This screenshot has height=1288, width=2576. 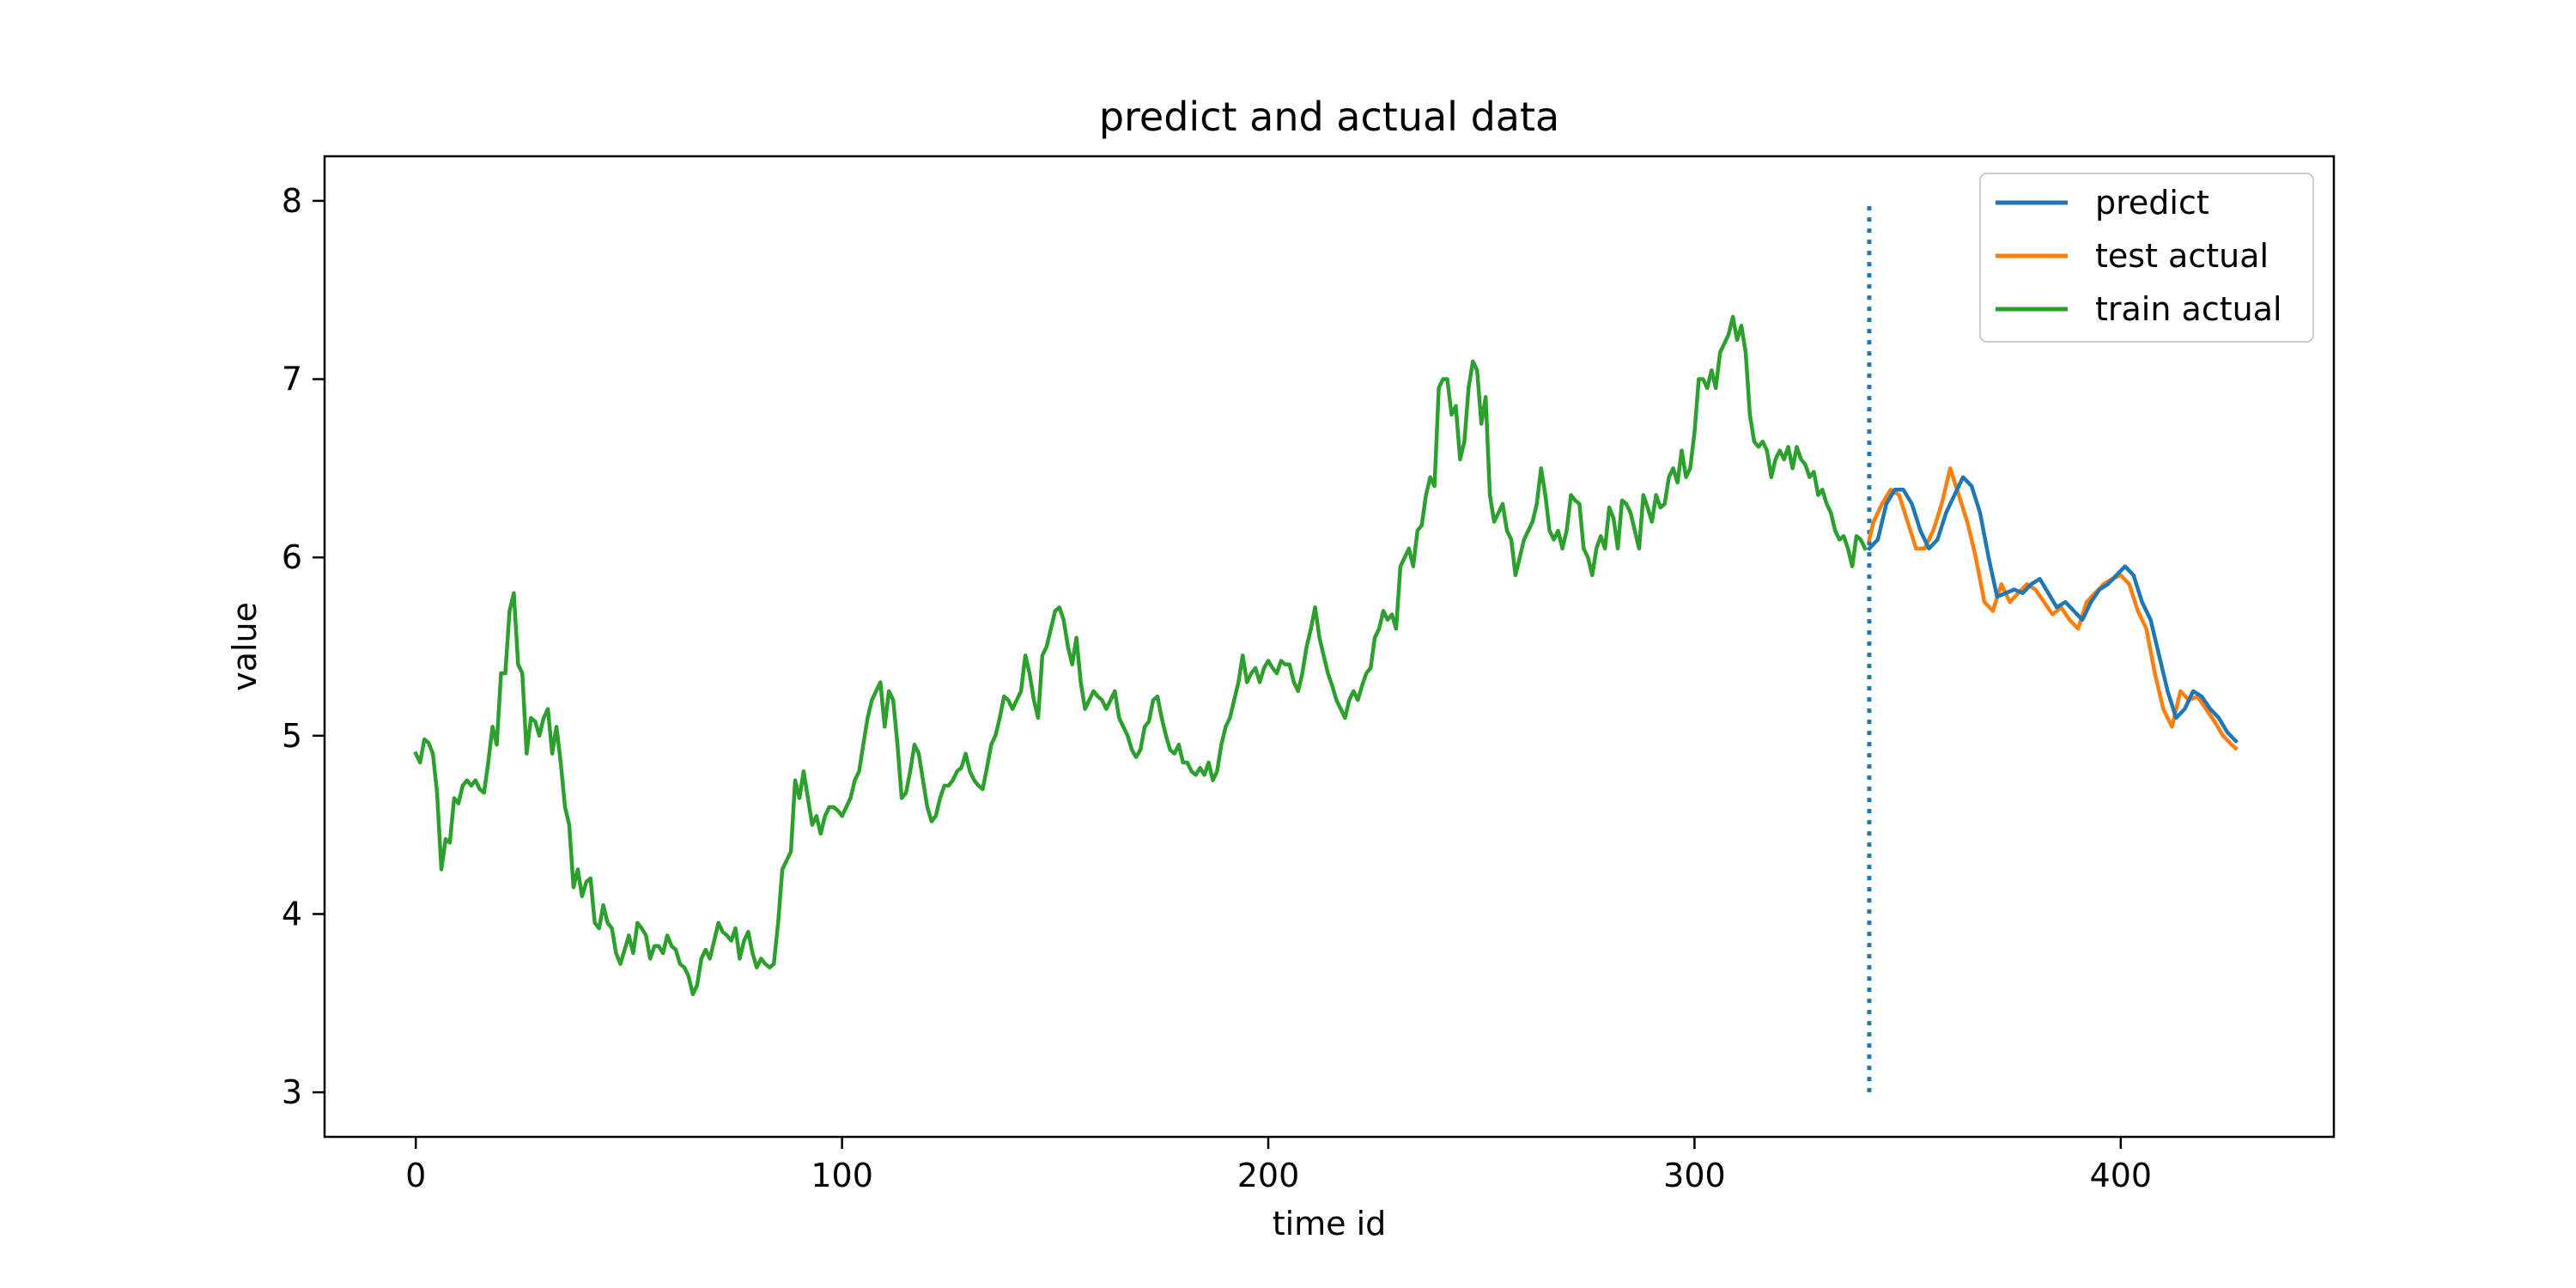 I want to click on legend: predict test actual train actual, so click(x=2146, y=258).